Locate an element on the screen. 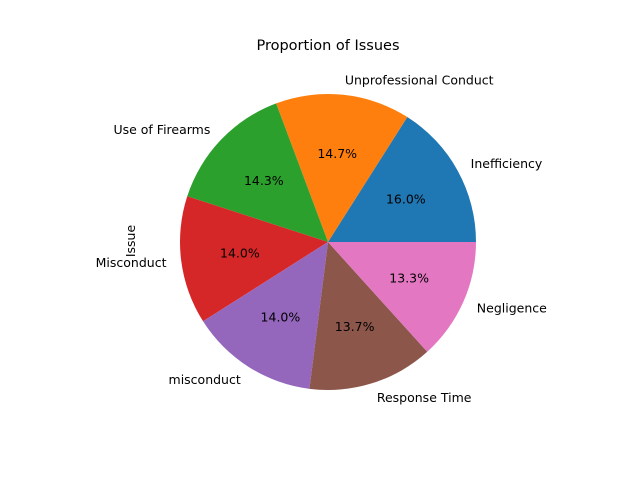 The height and width of the screenshot is (480, 640). slice-label-6: Negligence is located at coordinates (512, 308).